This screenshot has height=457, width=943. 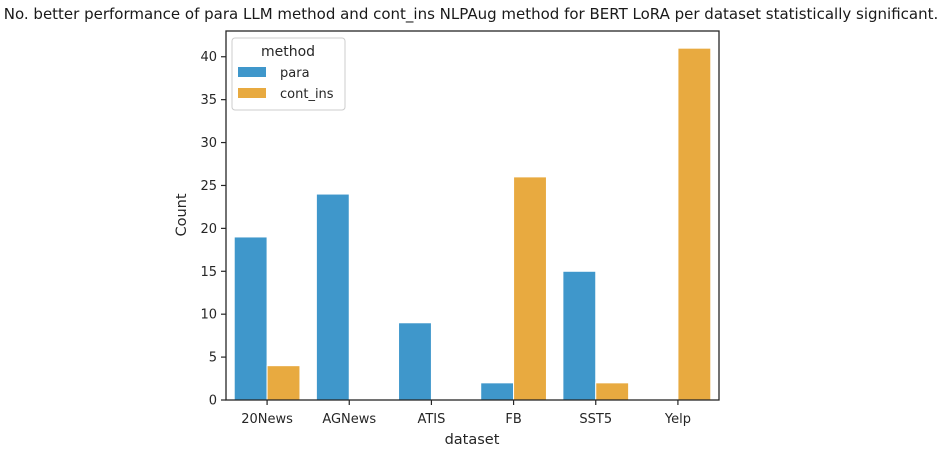 I want to click on bar-cont-ins-20news, so click(x=283, y=383).